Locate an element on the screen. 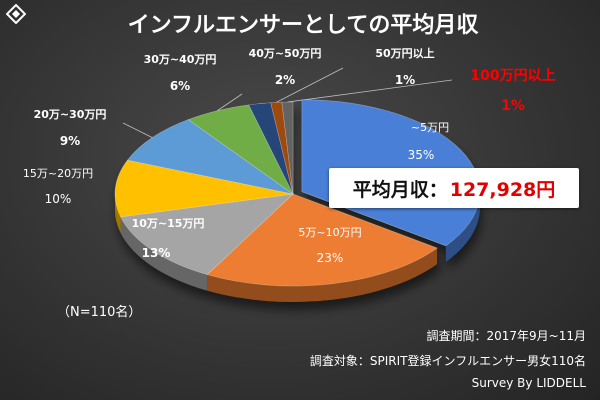  slice-category-label: ~5万円 is located at coordinates (430, 127).